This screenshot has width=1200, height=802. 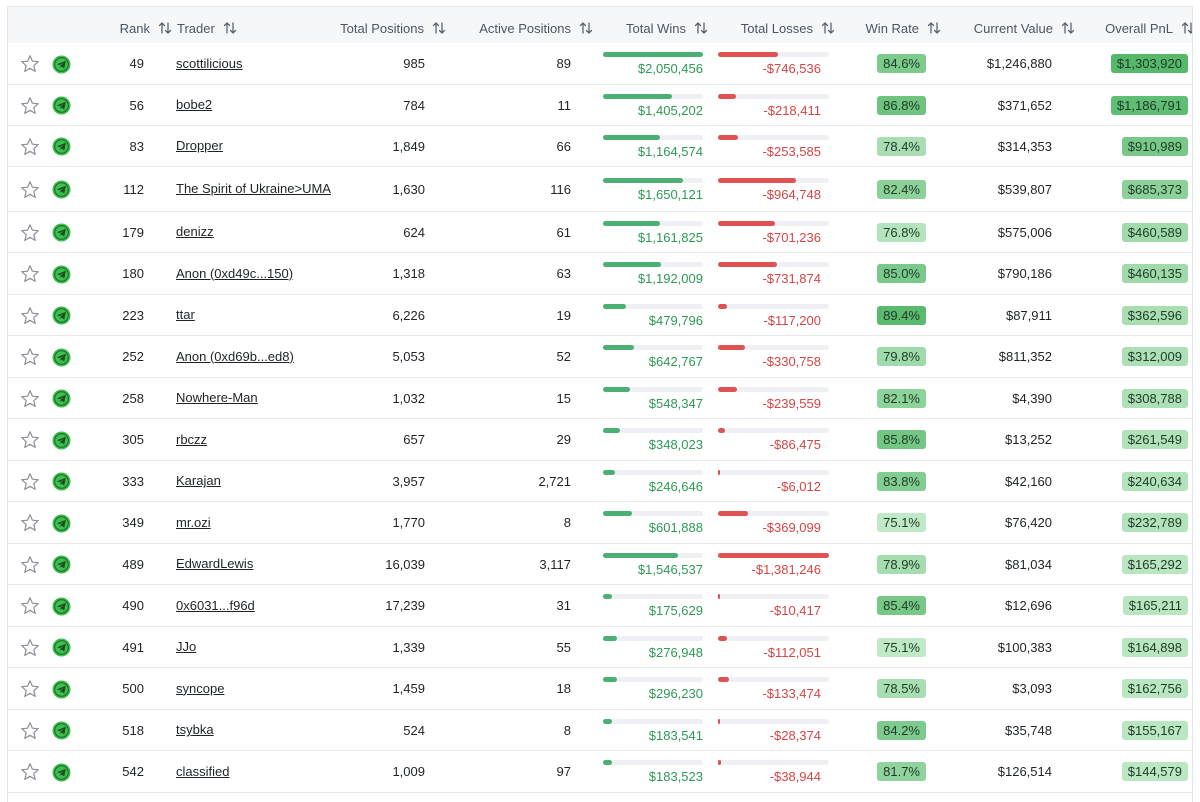 I want to click on trader-link: JJo, so click(x=186, y=646).